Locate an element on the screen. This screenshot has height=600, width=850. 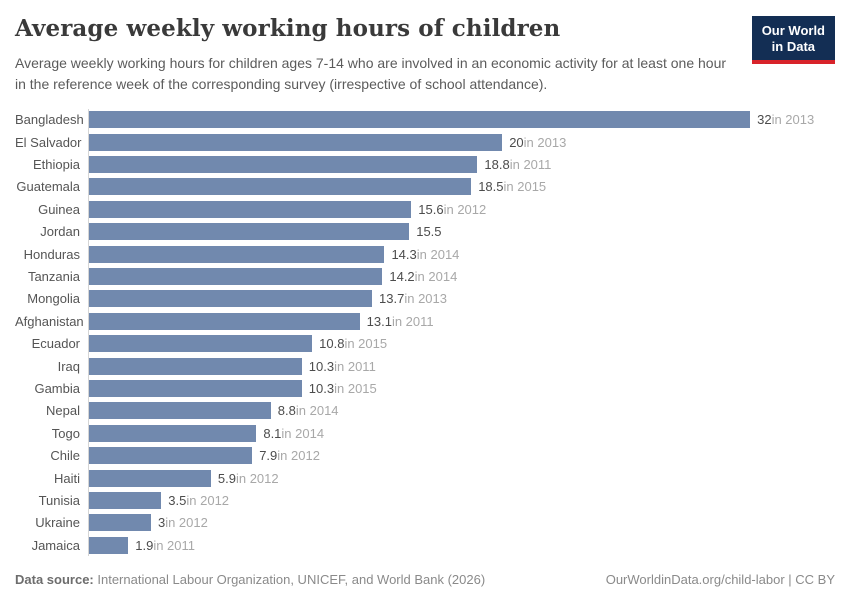
bar-track: 18.5in 2015 is located at coordinates (461, 187).